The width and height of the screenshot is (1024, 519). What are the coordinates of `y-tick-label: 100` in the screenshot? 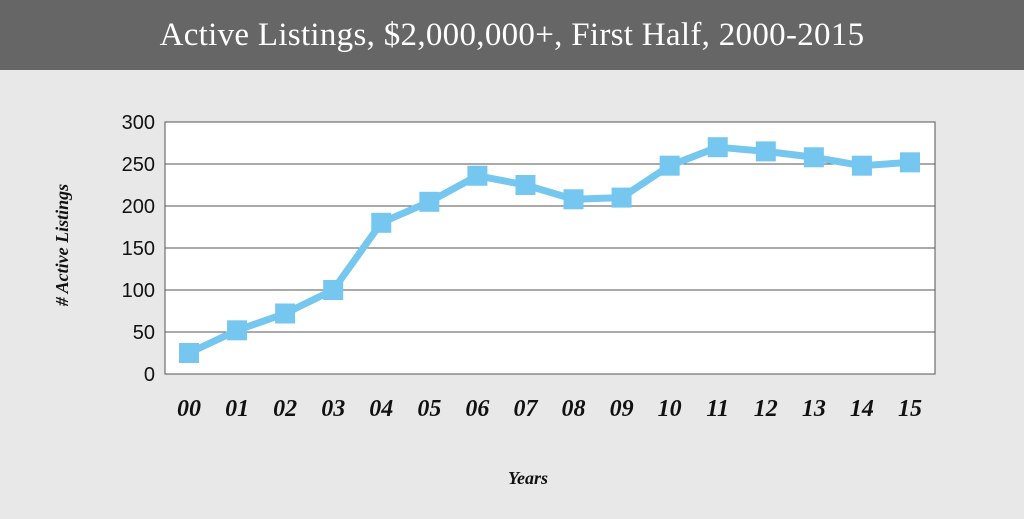 It's located at (138, 291).